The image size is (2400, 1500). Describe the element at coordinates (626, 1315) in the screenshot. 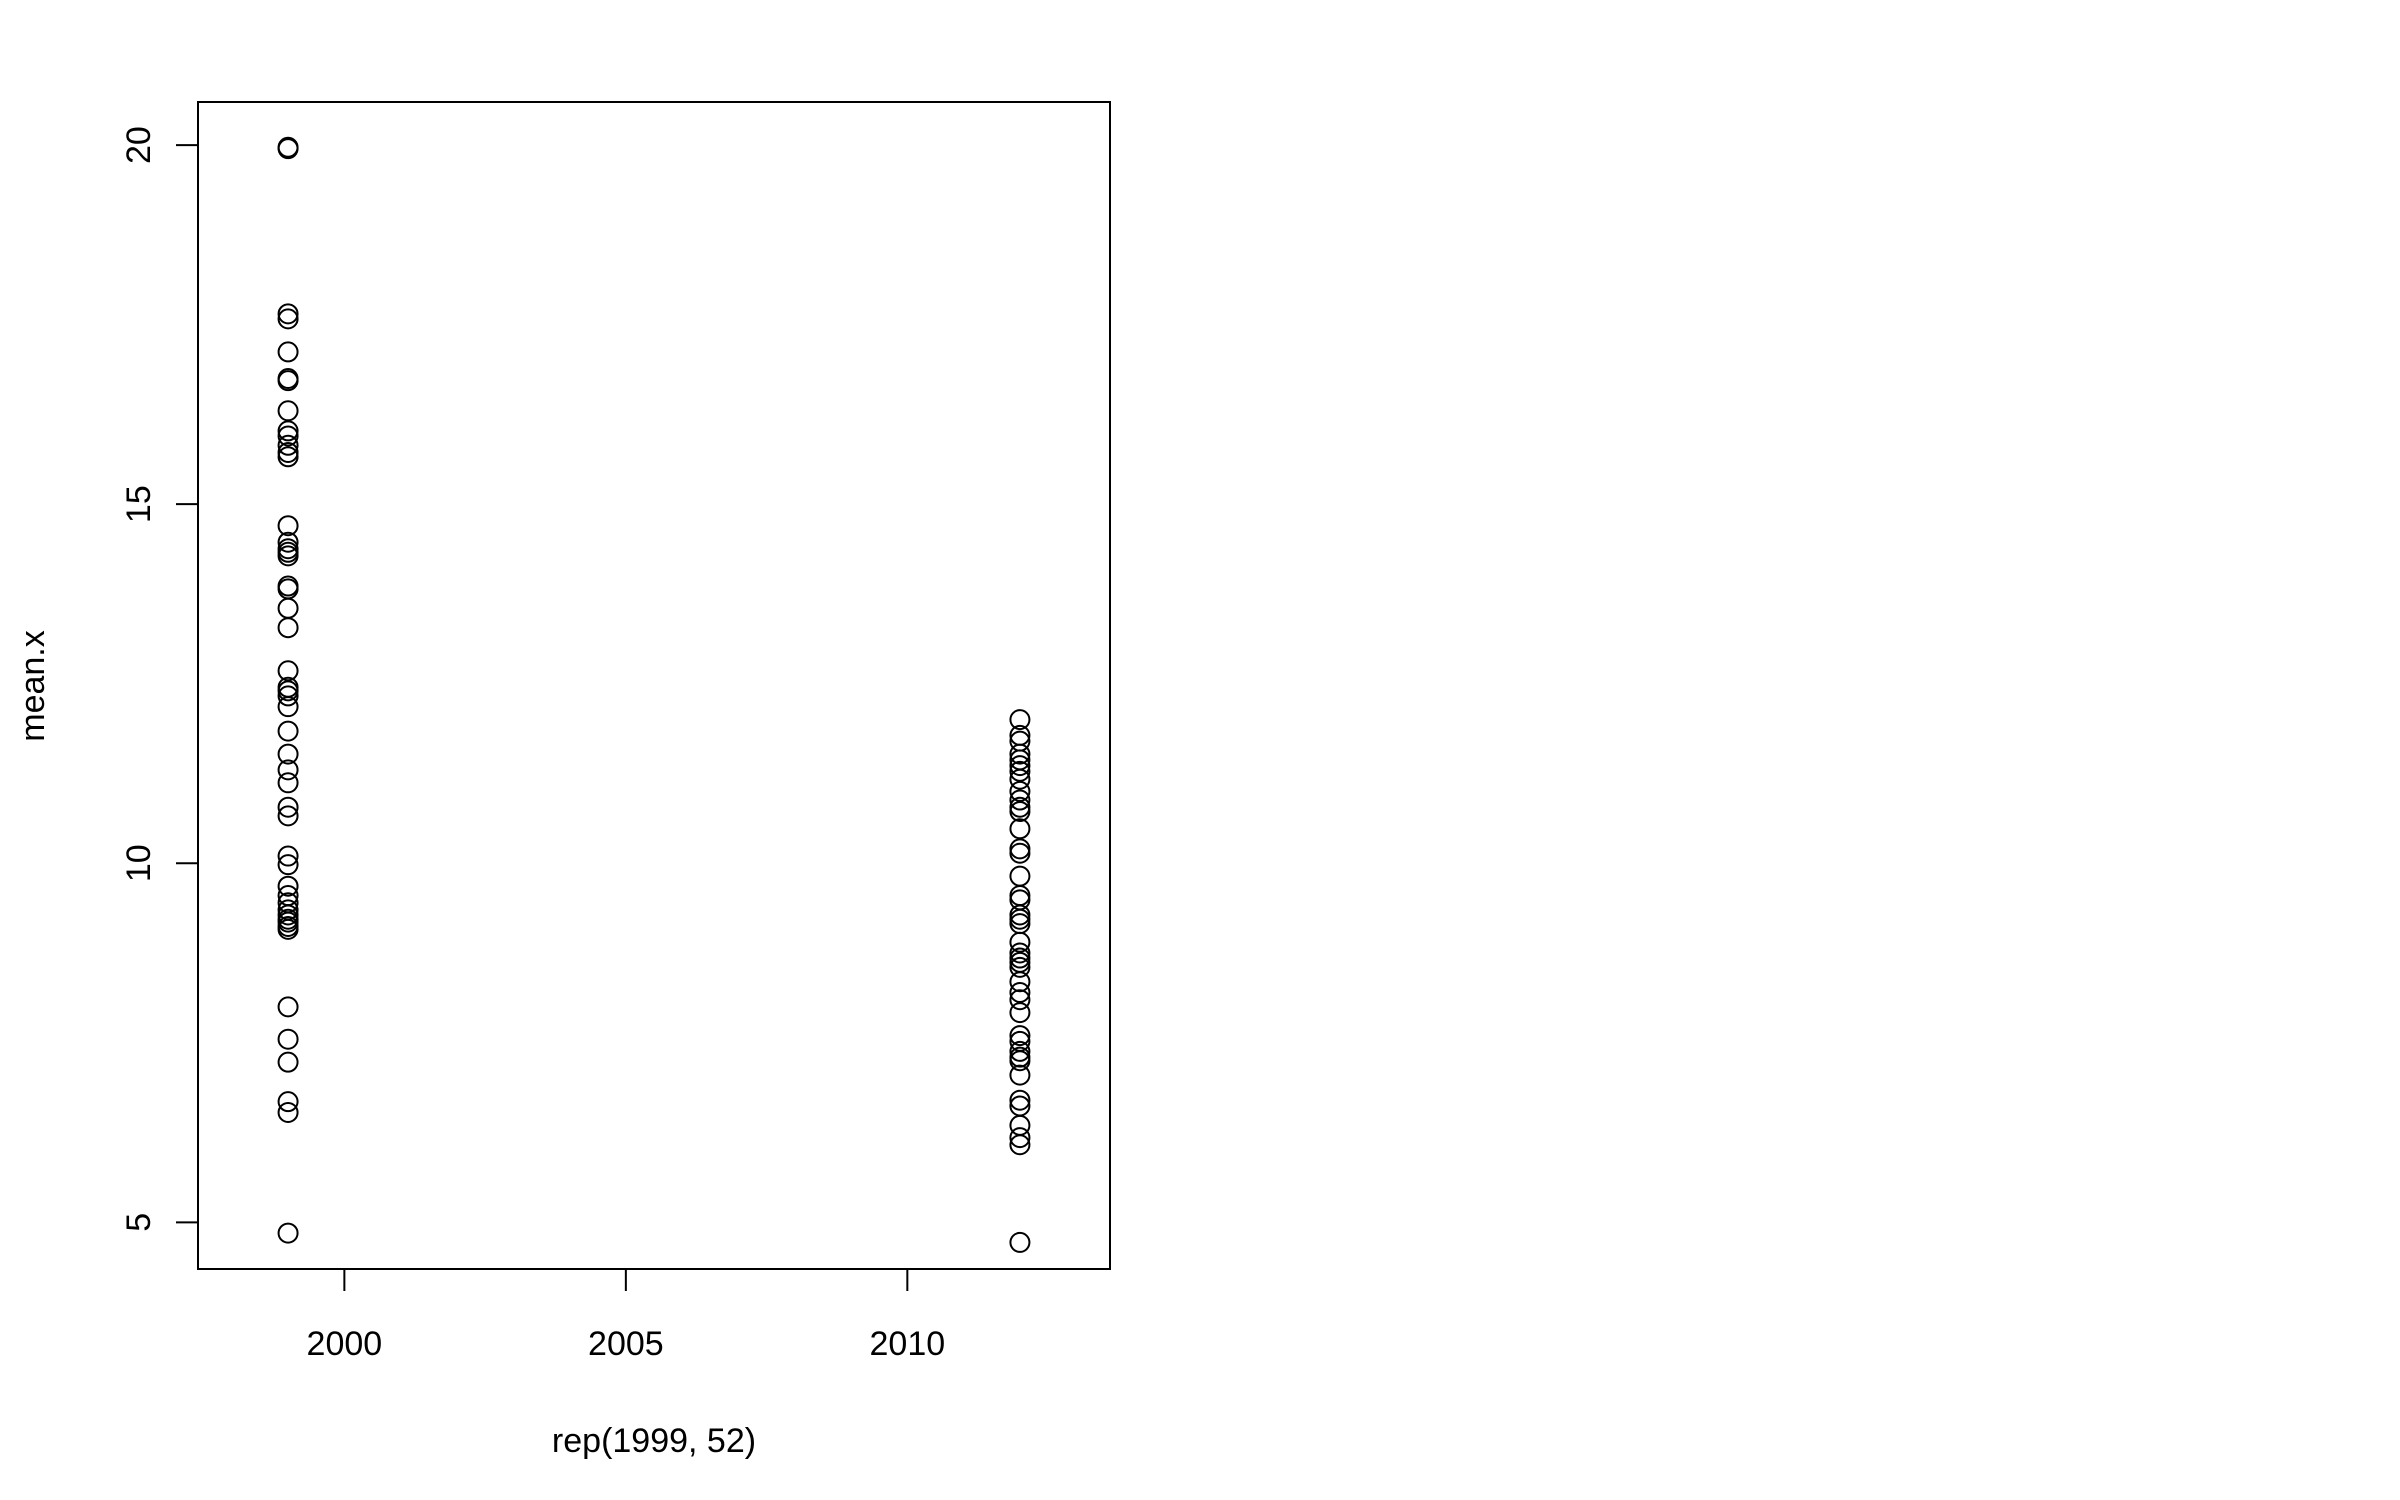

I see `x-axis: 2000 2005 2010` at that location.